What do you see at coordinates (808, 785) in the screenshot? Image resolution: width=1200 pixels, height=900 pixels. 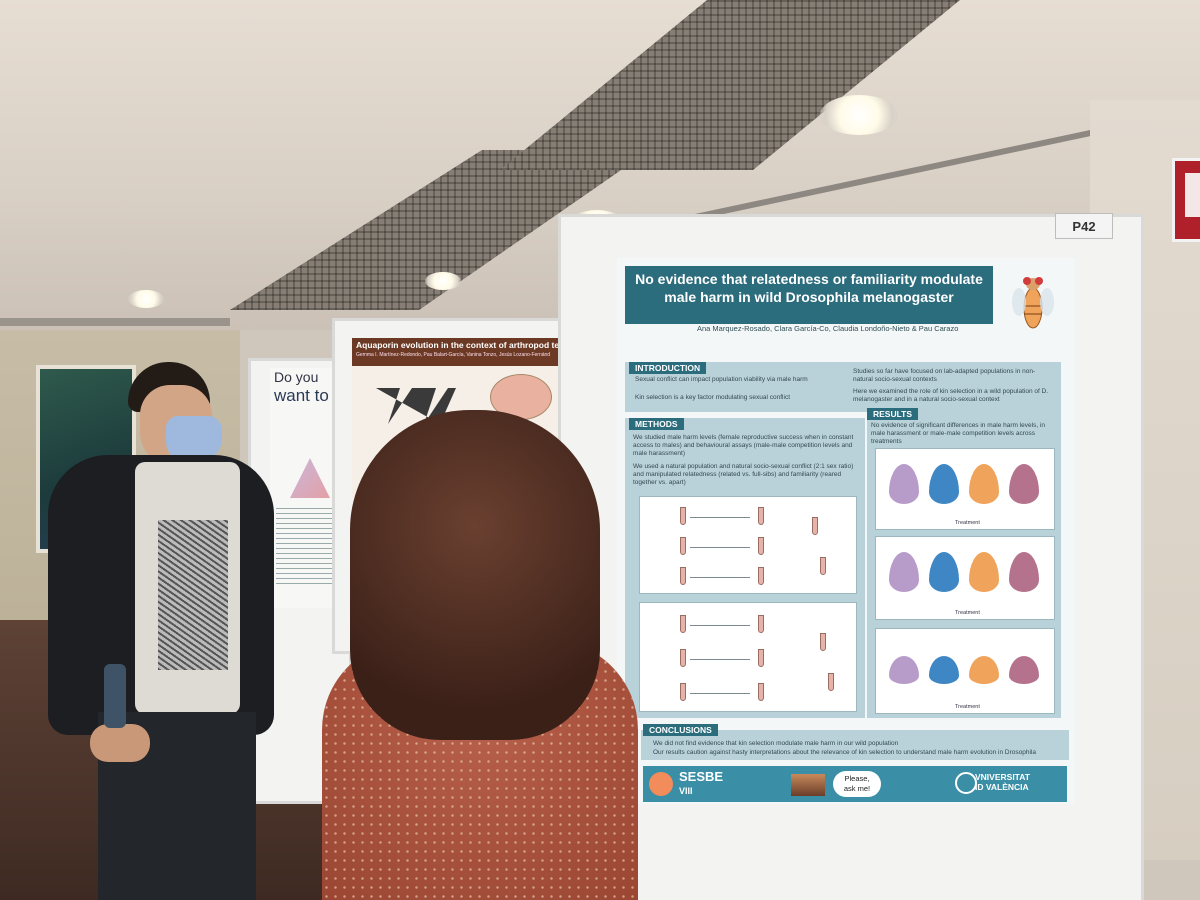 I see `author-photo` at bounding box center [808, 785].